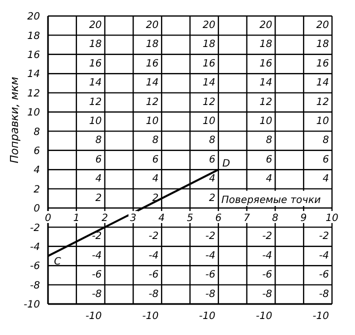 The width and height of the screenshot is (355, 335). Describe the element at coordinates (105, 218) in the screenshot. I see `x-tick-label: 2` at that location.